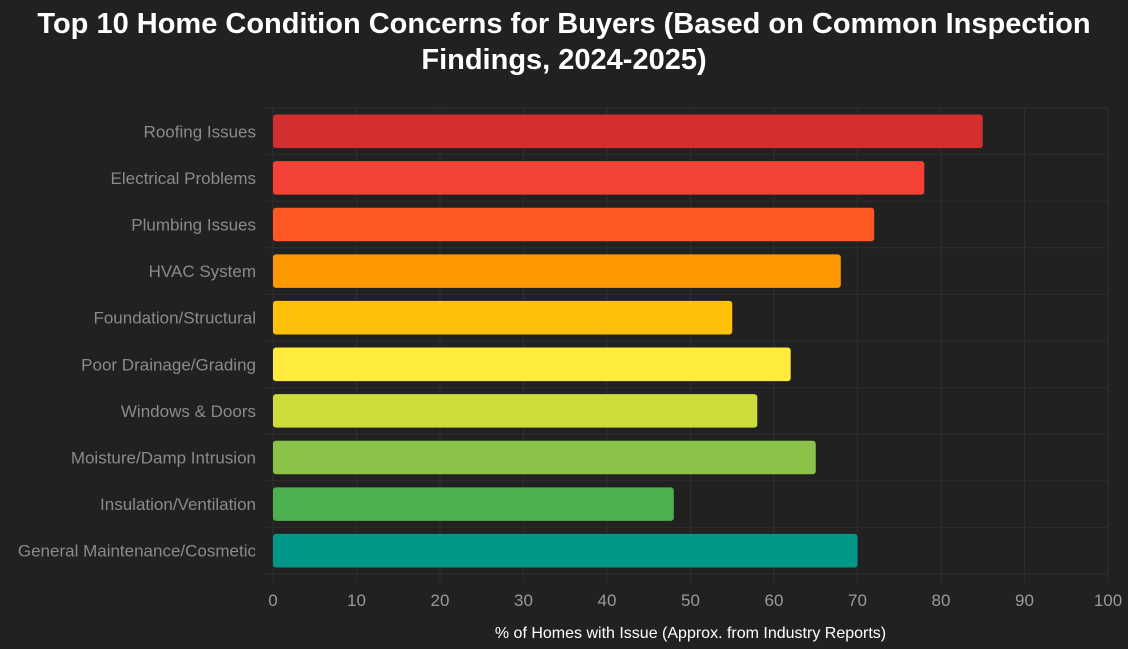  Describe the element at coordinates (857, 600) in the screenshot. I see `x-tick-label: 70` at that location.